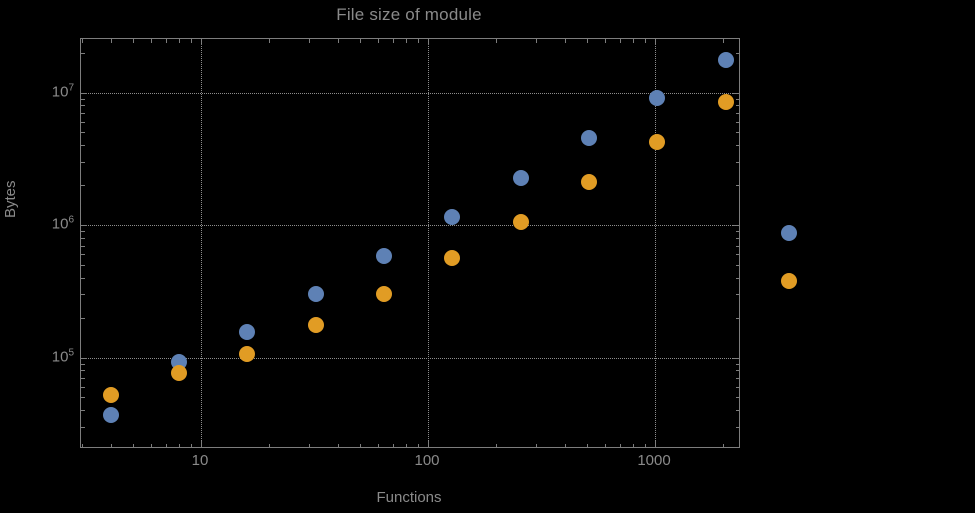 This screenshot has width=975, height=513. I want to click on page-title: File size of module, so click(409, 14).